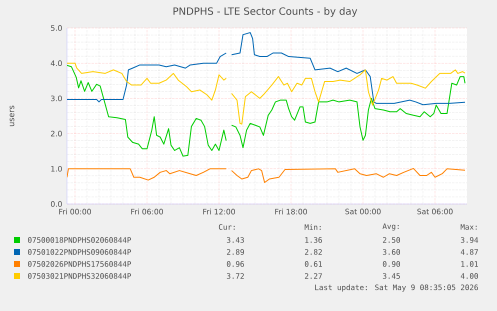 The width and height of the screenshot is (497, 311). Describe the element at coordinates (12, 116) in the screenshot. I see `y-axis-title: users` at that location.